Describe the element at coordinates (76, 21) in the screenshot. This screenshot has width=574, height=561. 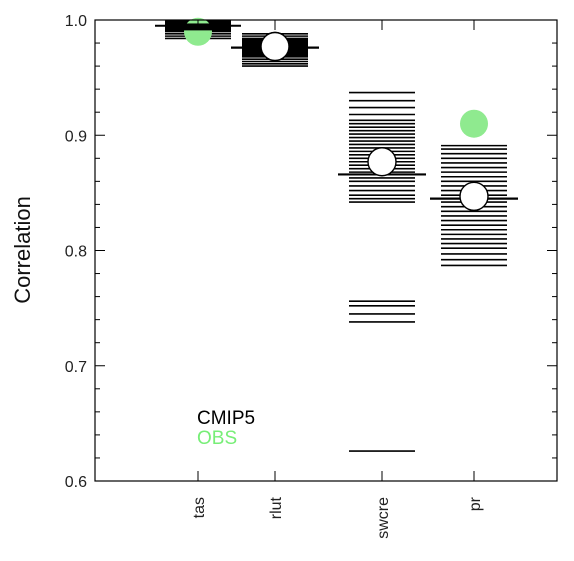
I see `y-tick-label: 1.0` at that location.